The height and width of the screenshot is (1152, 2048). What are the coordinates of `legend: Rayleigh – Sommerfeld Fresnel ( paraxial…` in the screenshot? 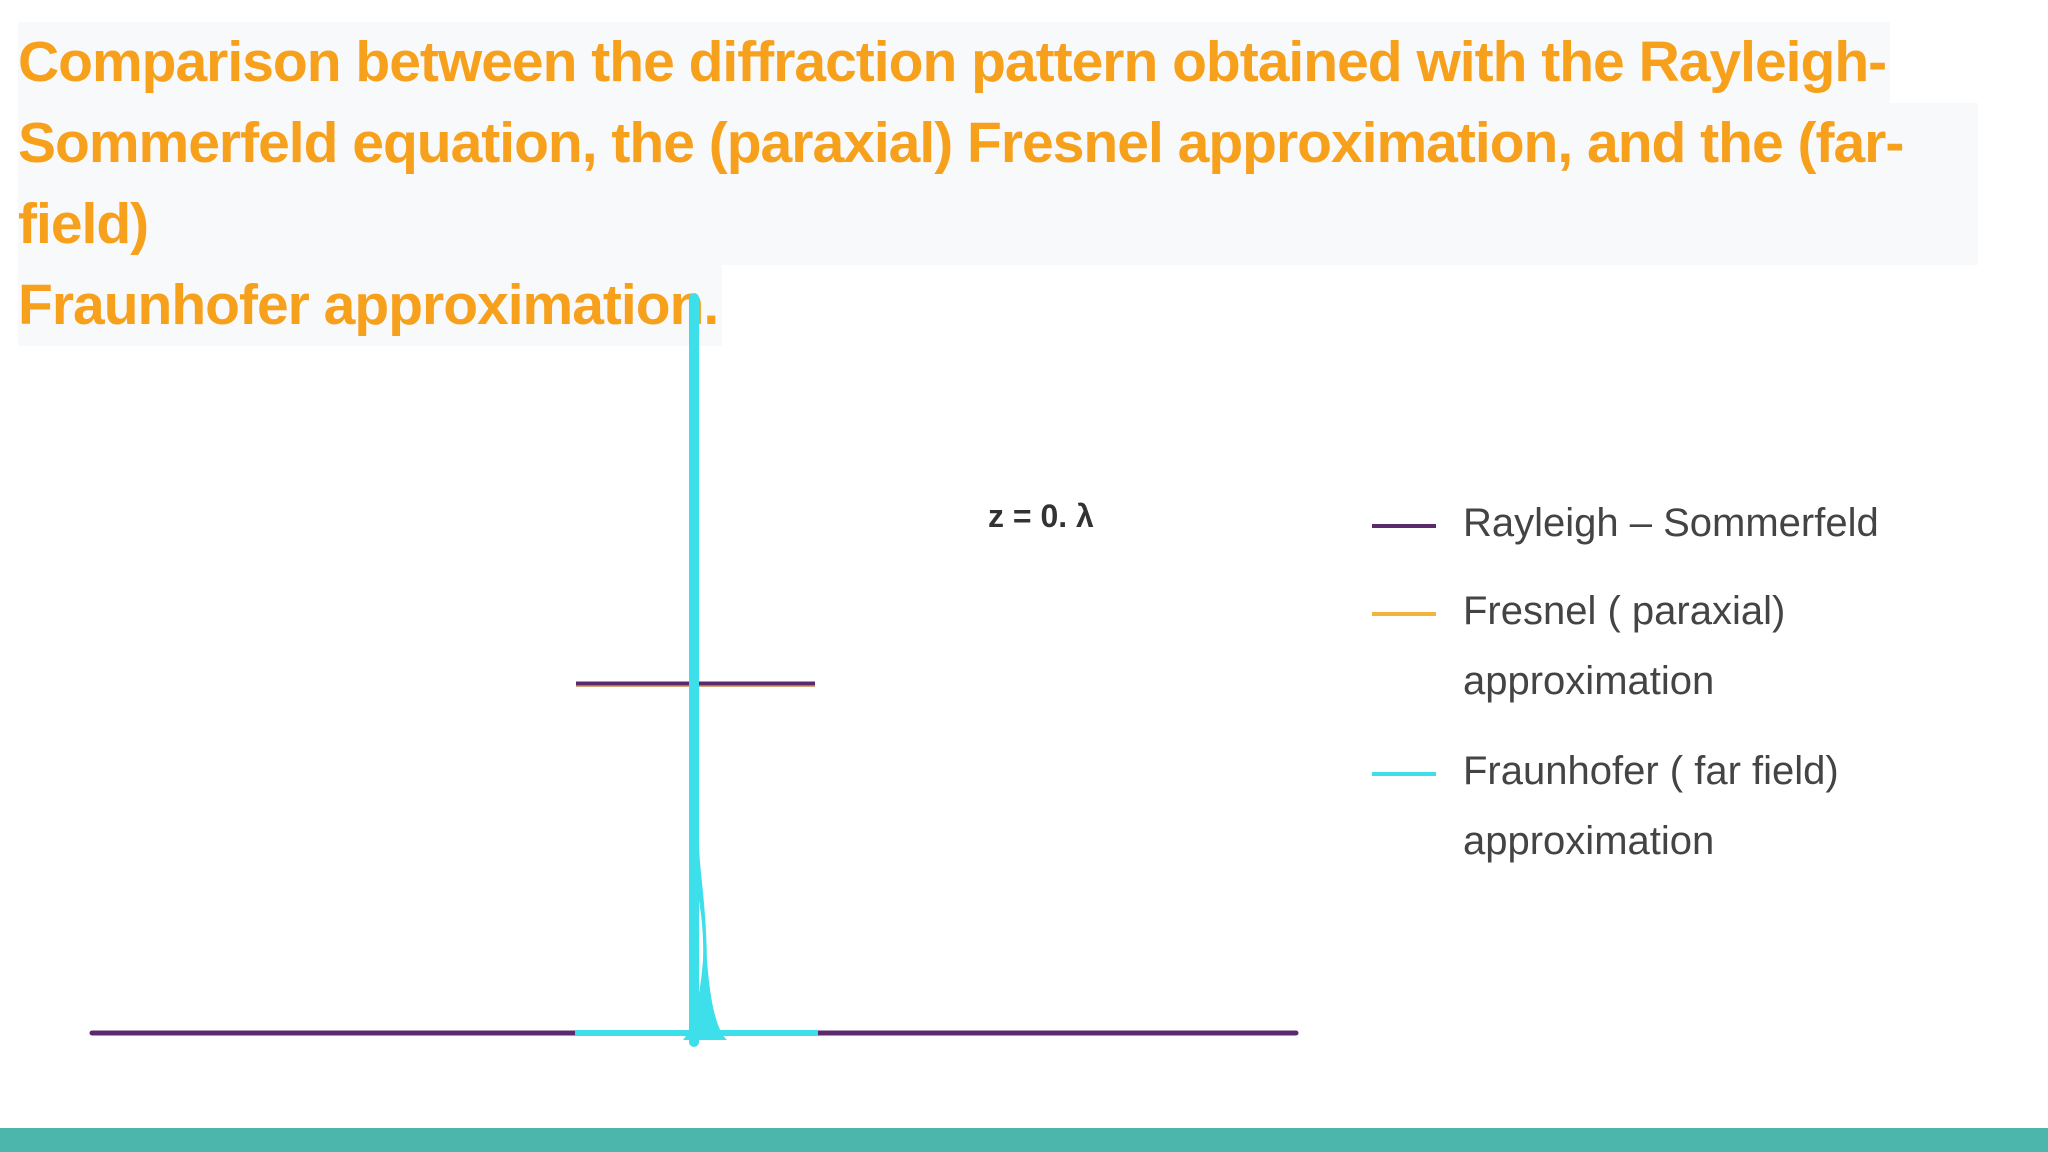 It's located at (1625, 682).